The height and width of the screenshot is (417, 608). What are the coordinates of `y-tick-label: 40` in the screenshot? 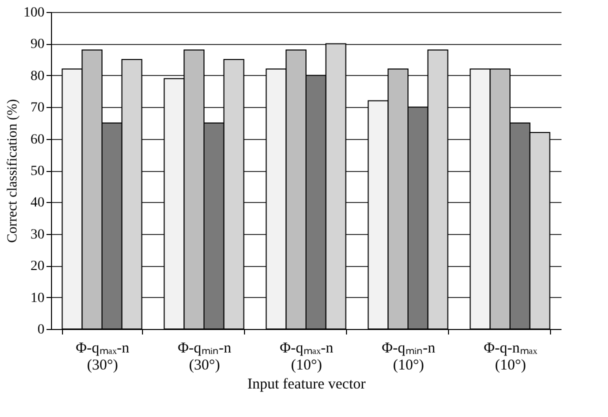 It's located at (37, 203).